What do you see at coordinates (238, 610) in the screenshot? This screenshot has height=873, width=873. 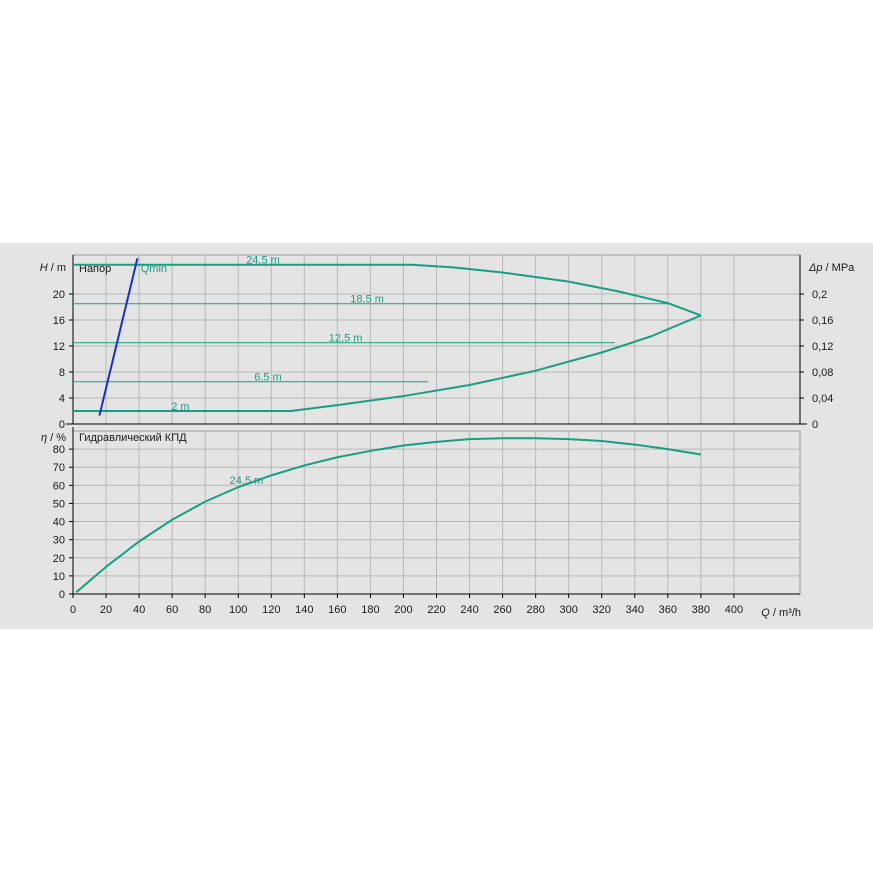 I see `x-tick-label: 100` at bounding box center [238, 610].